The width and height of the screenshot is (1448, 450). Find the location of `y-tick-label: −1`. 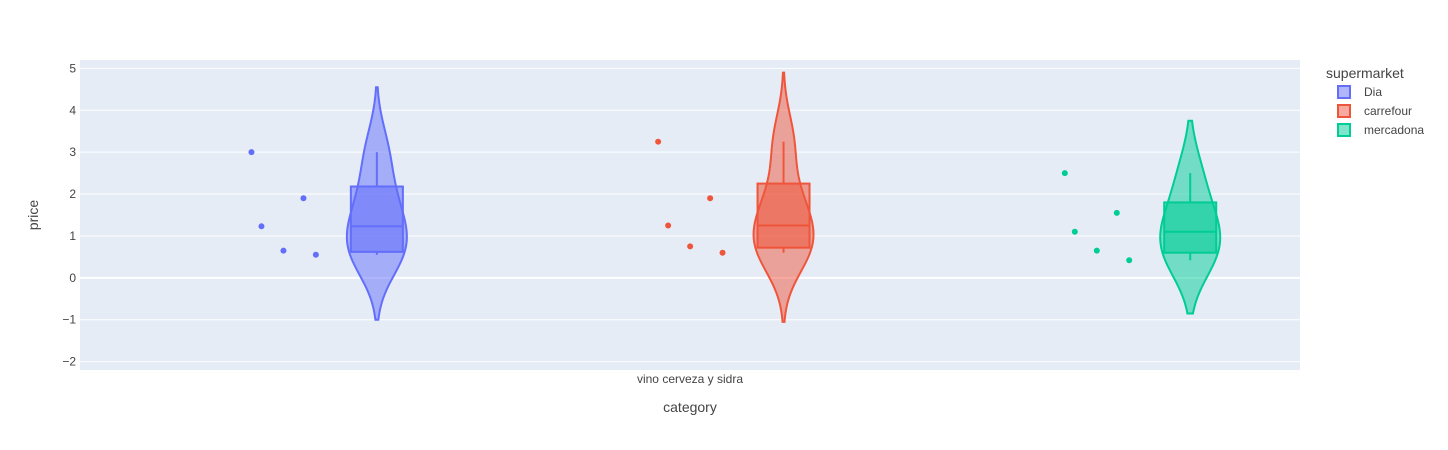

y-tick-label: −1 is located at coordinates (69, 320).